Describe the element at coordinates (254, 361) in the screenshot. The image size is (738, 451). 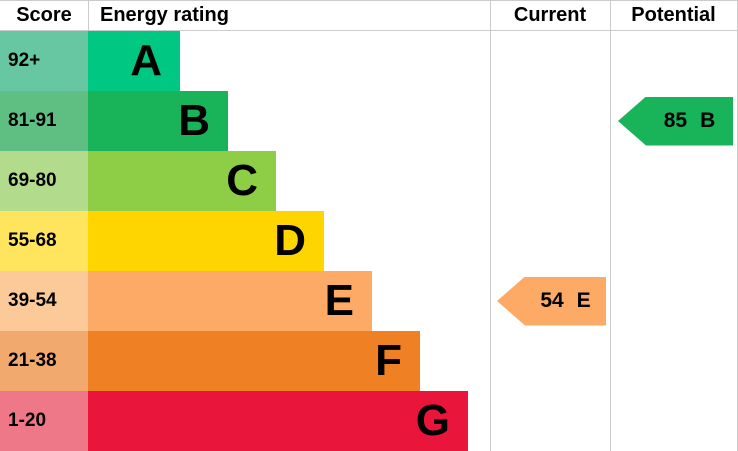
I see `rating-bar-f: F` at that location.